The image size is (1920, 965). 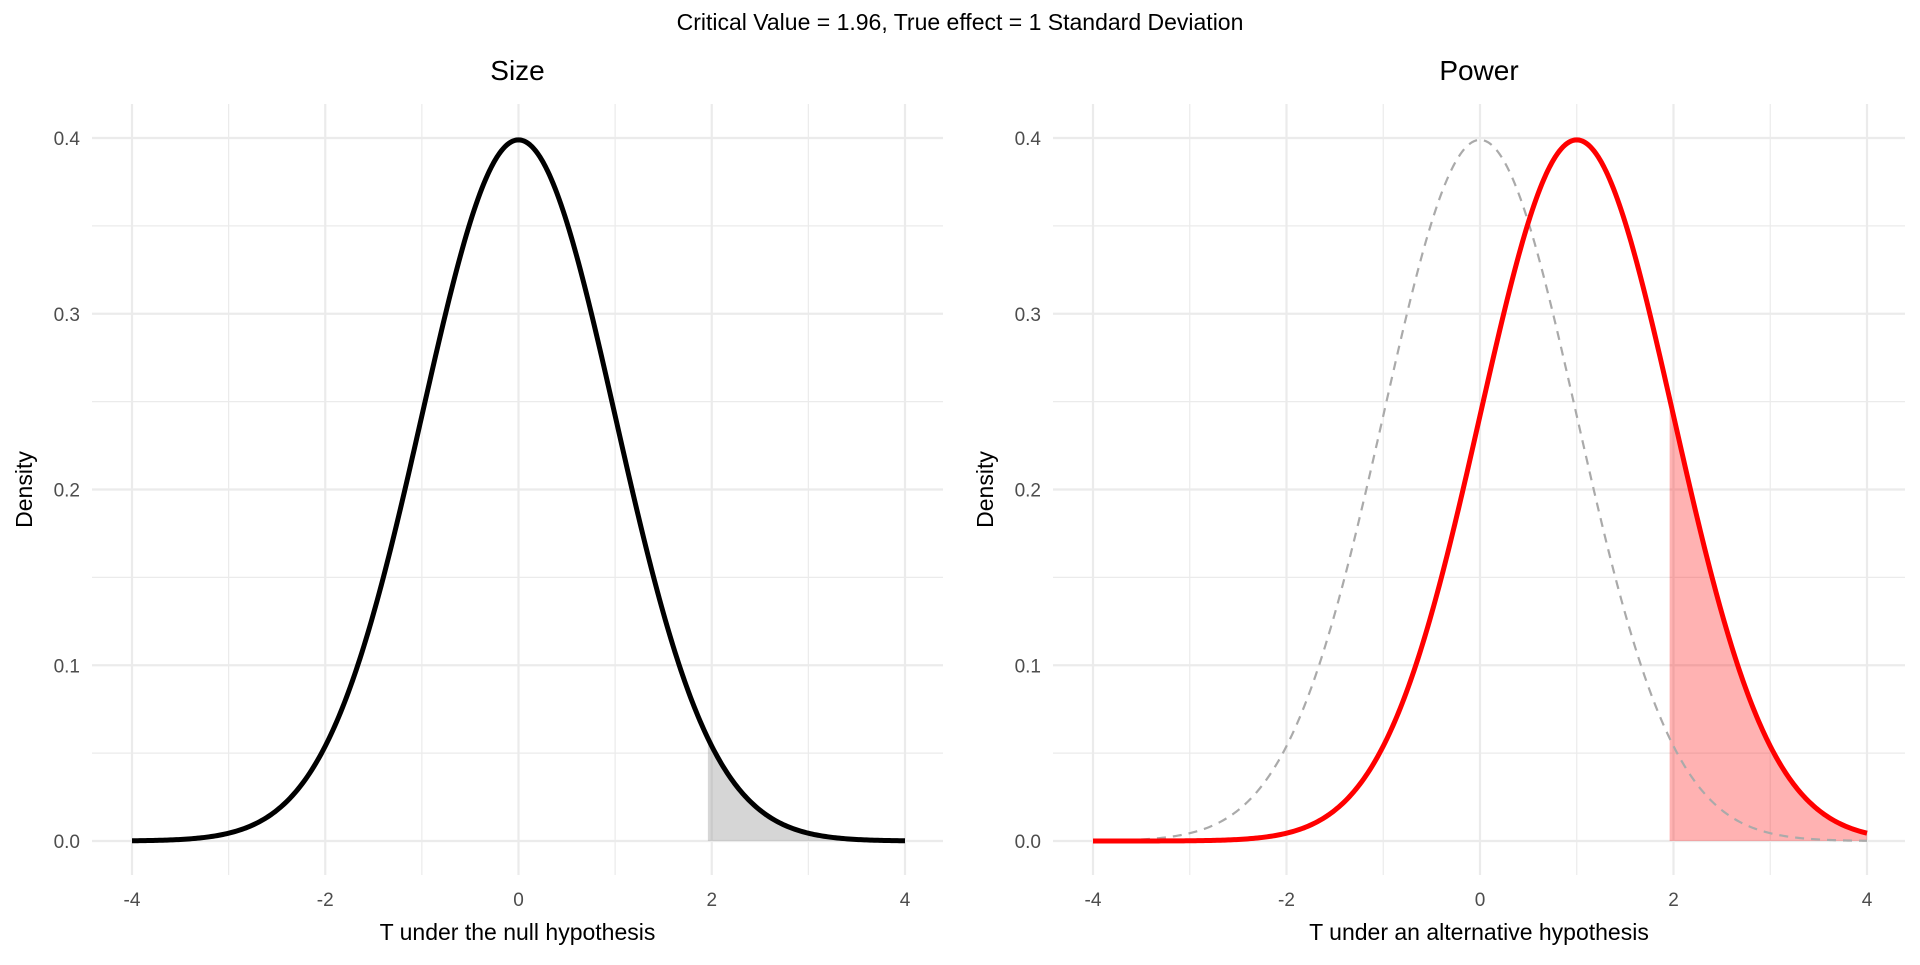 I want to click on x-axis-title: T under the null hypothesis, so click(x=518, y=932).